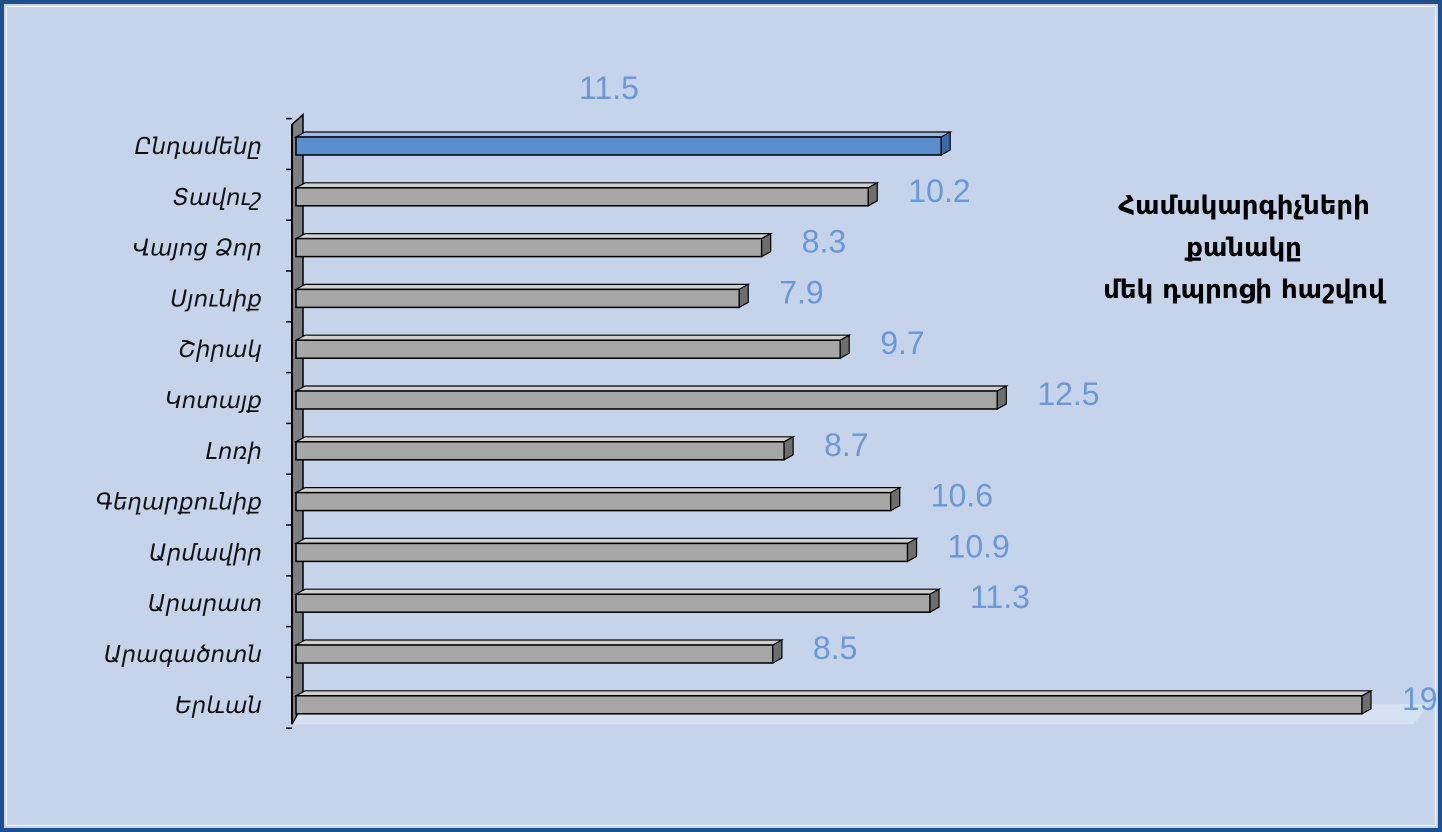 This screenshot has width=1442, height=832. What do you see at coordinates (1245, 290) in the screenshot?
I see `chart-title-line: մեկ դպրոցի հաշվով` at bounding box center [1245, 290].